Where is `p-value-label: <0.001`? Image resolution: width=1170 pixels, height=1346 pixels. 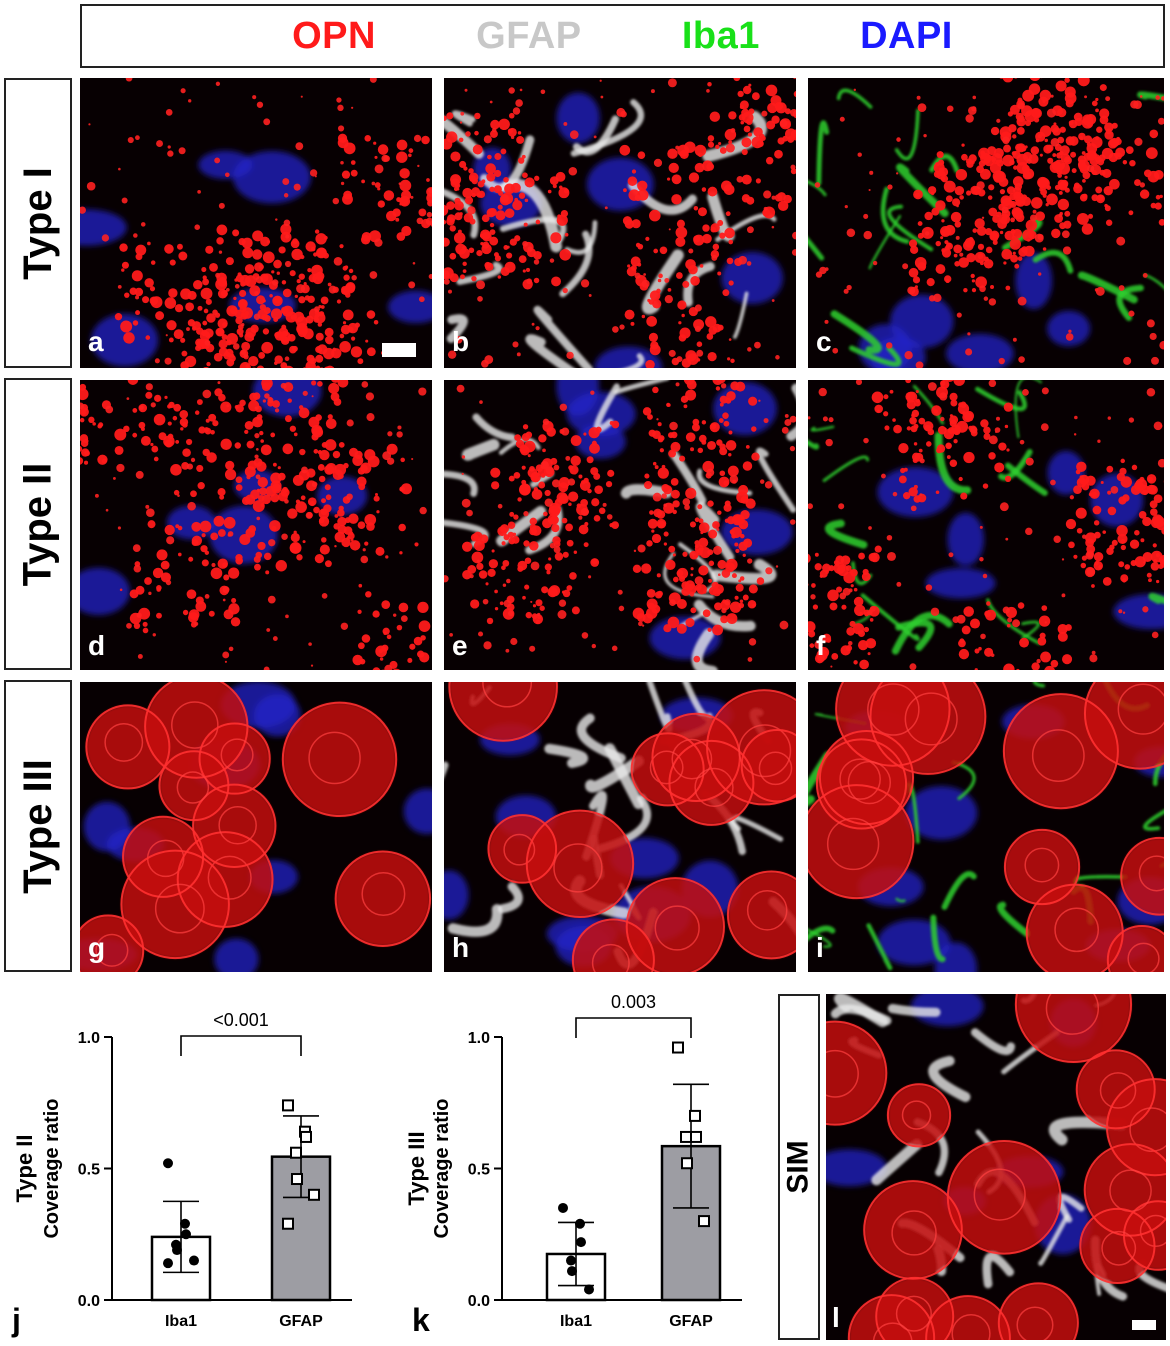 p-value-label: <0.001 is located at coordinates (241, 1020).